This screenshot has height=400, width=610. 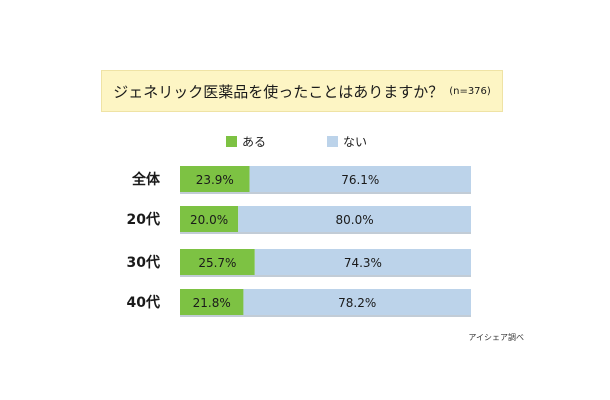 What do you see at coordinates (143, 219) in the screenshot?
I see `category-label: 20代` at bounding box center [143, 219].